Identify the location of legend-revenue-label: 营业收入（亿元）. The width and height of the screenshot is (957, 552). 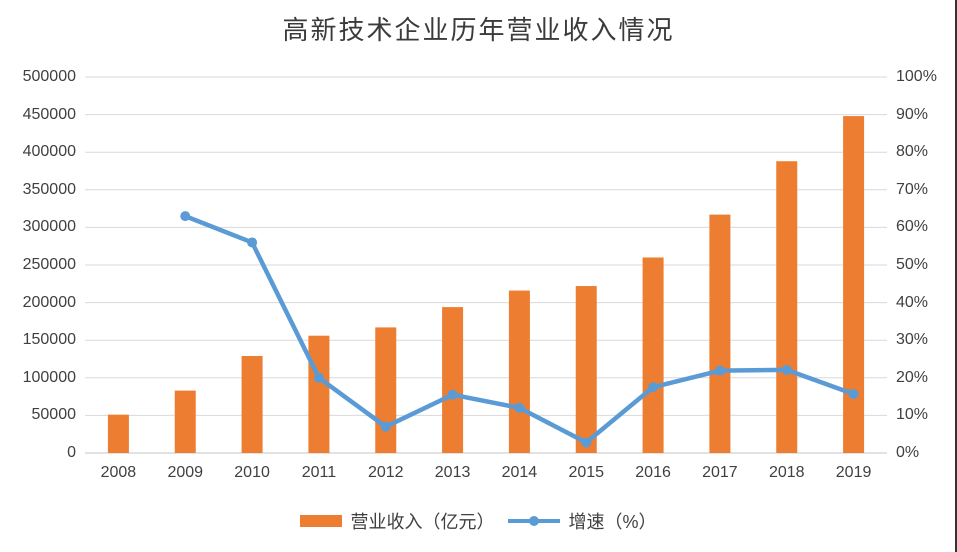
(422, 522).